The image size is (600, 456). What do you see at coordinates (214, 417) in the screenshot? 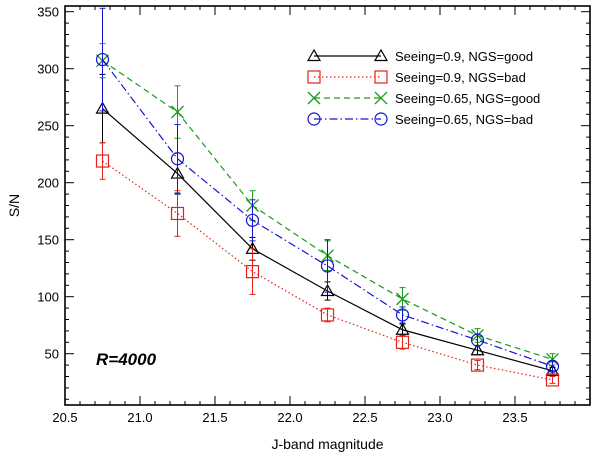
I see `x-tick-label: 21.5` at bounding box center [214, 417].